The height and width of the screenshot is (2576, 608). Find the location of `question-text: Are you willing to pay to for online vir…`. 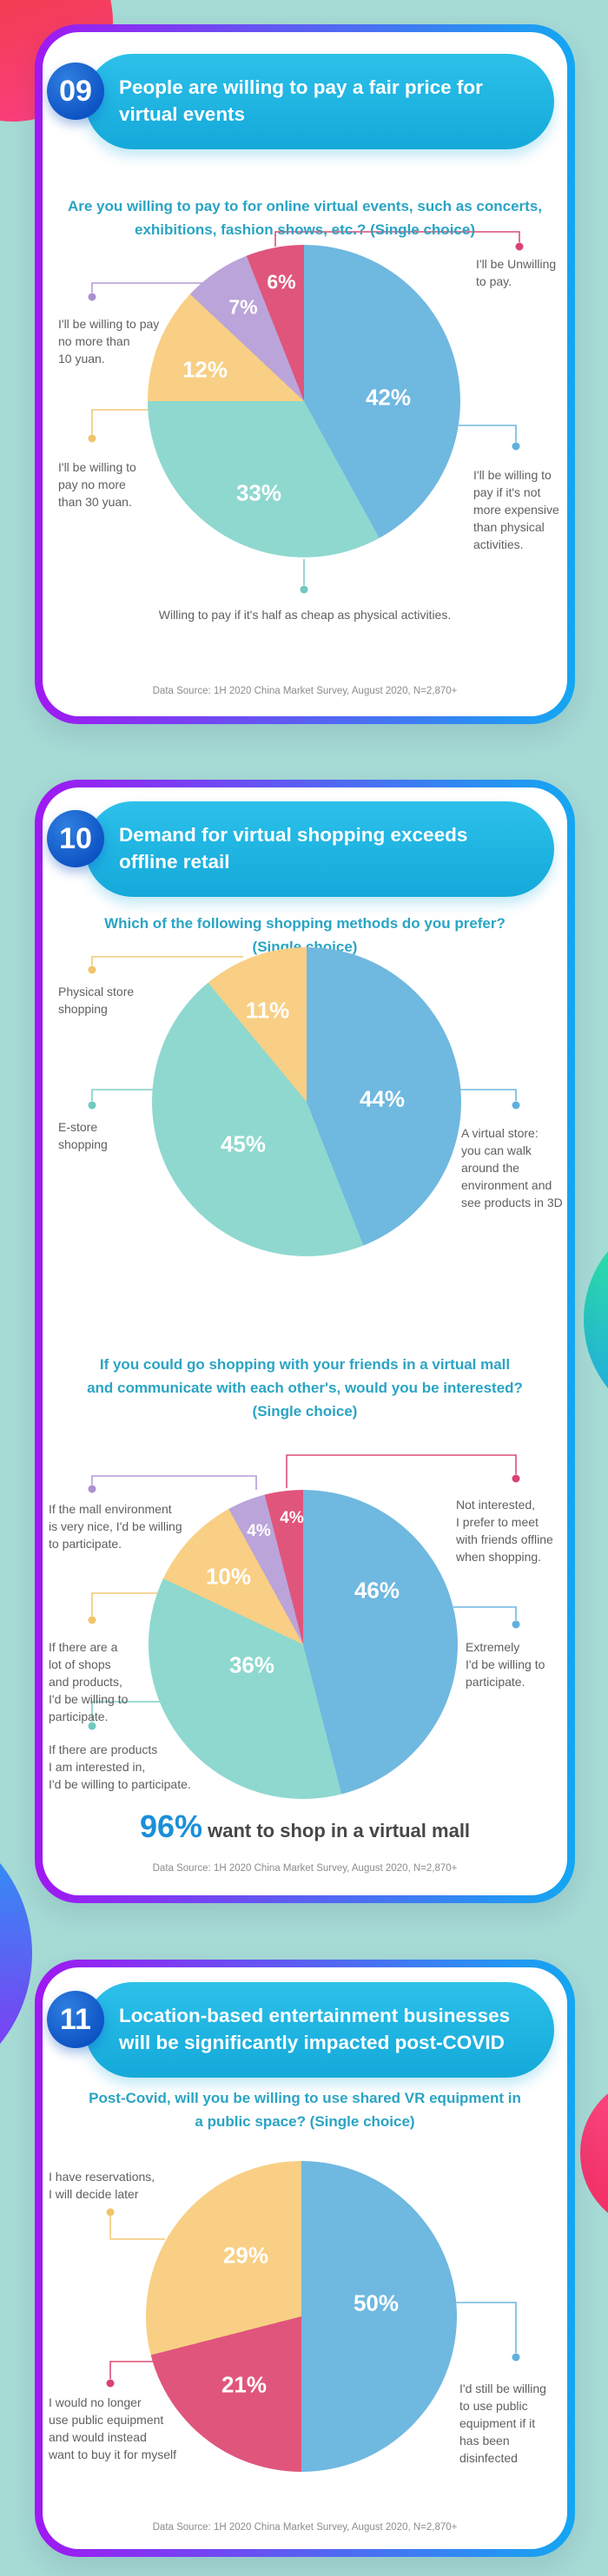

question-text: Are you willing to pay to for online vir… is located at coordinates (304, 218).